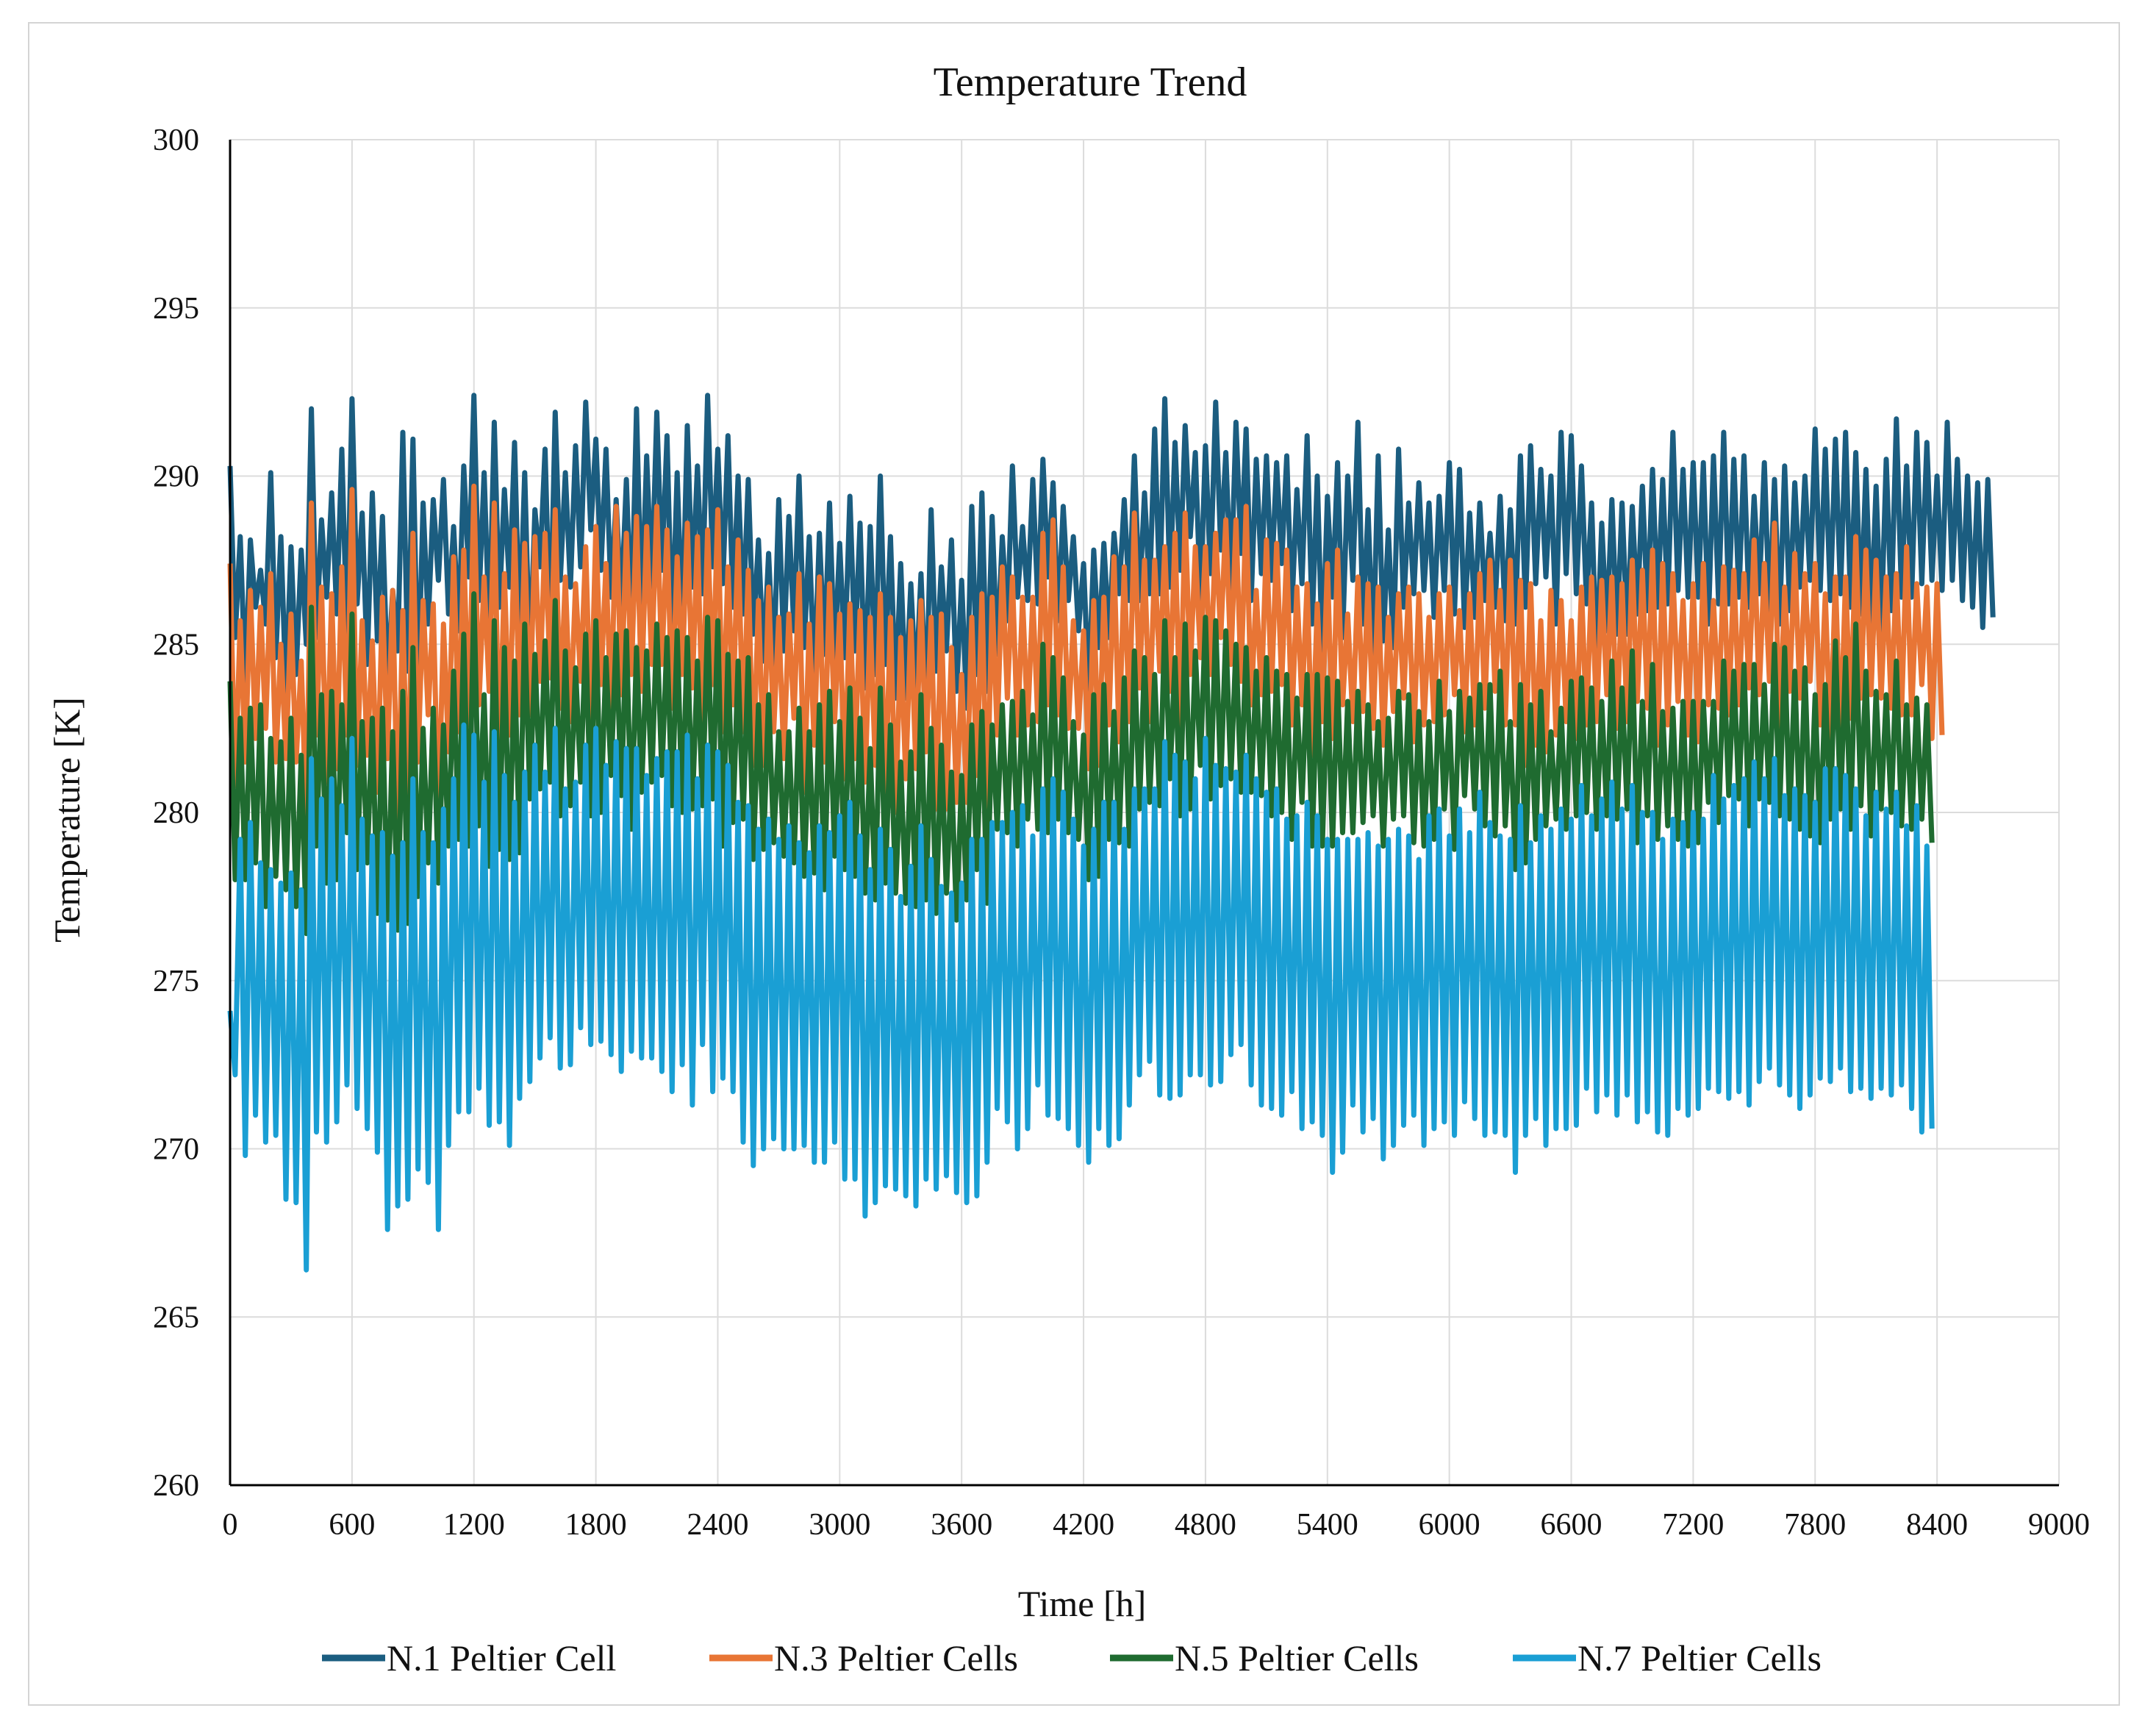 The image size is (2156, 1730). Describe the element at coordinates (1937, 1525) in the screenshot. I see `x-tick-label: 8400` at that location.